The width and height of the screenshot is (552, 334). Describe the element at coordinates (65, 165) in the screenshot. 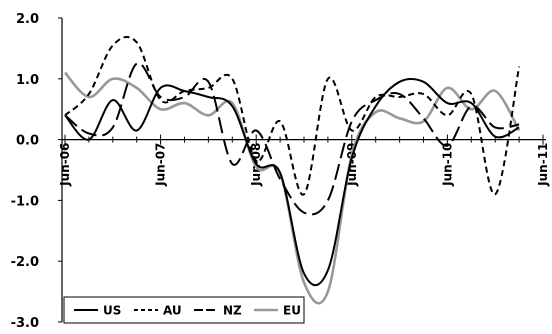

I see `x-tick-label: Jun-06` at that location.